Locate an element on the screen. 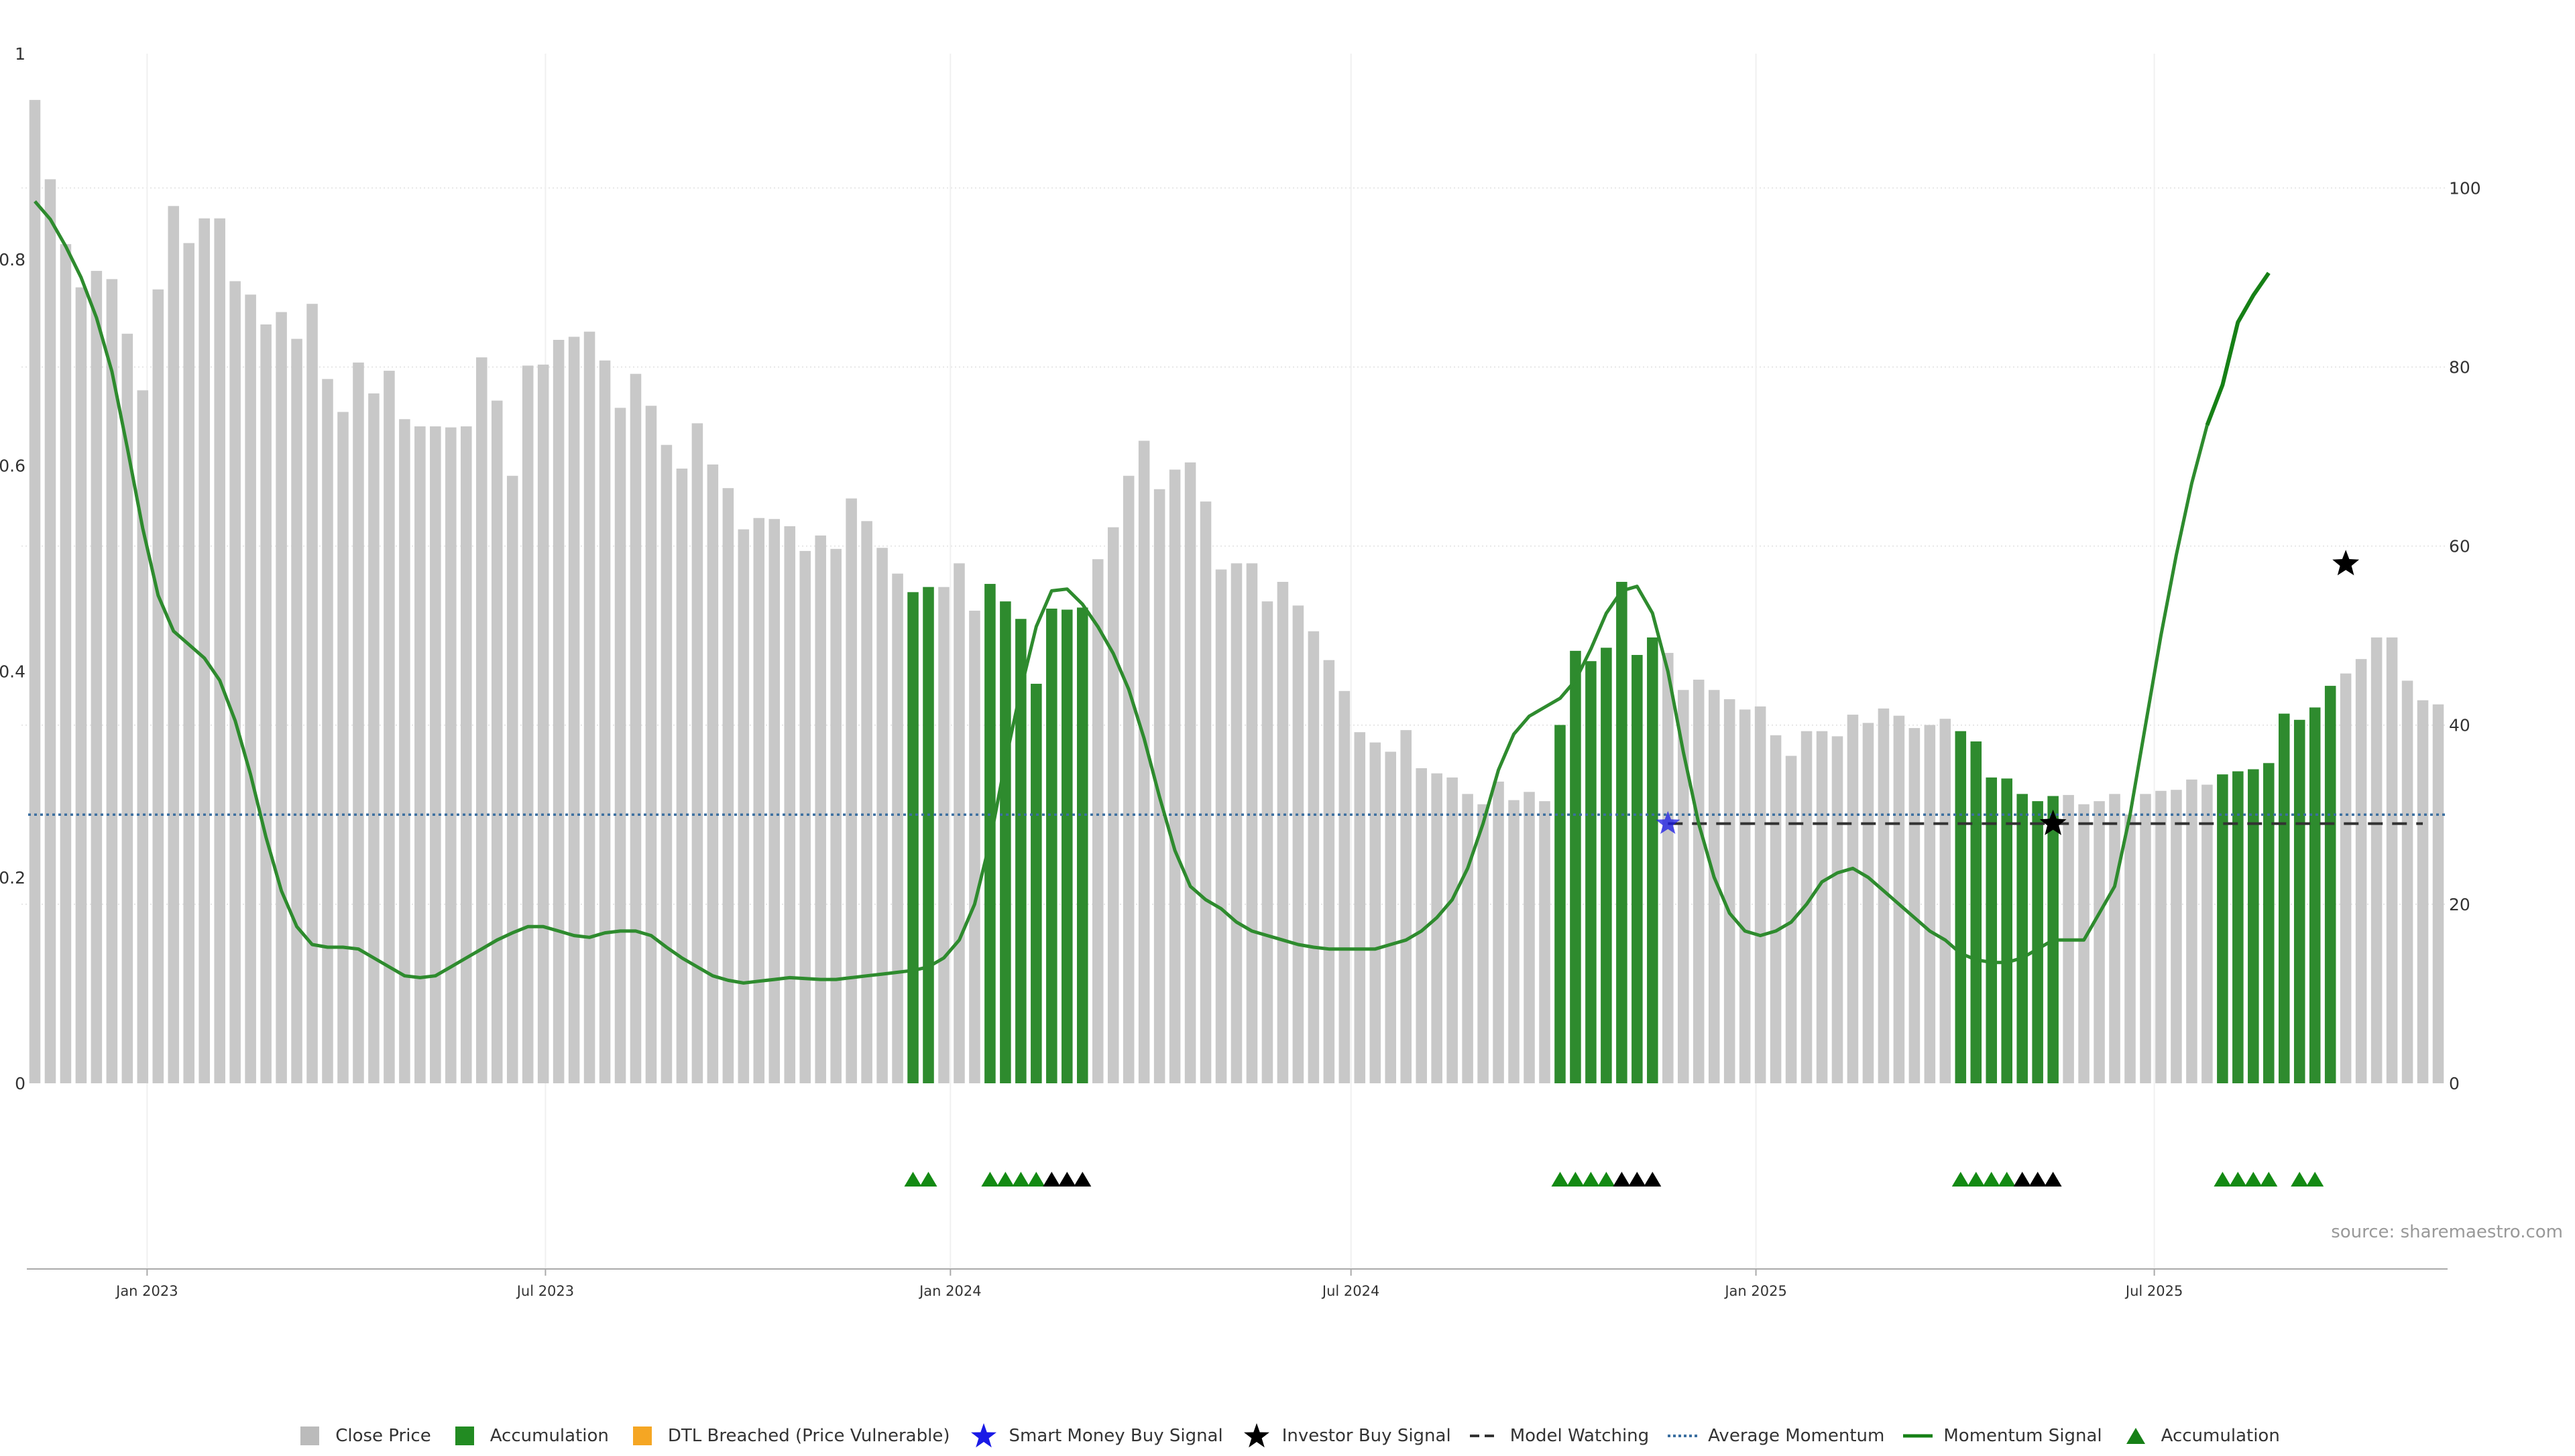 This screenshot has height=1456, width=2575. legend-line-icon is located at coordinates (1918, 1436).